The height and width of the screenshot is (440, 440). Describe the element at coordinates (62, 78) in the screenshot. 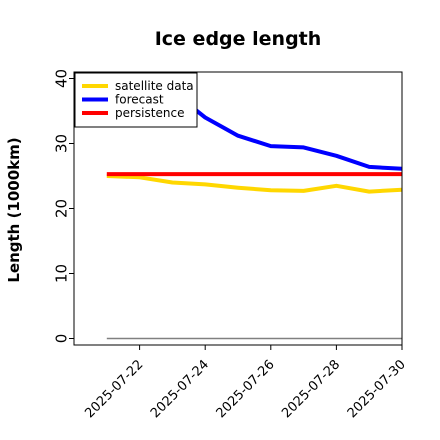

I see `y-tick-label: 40` at that location.